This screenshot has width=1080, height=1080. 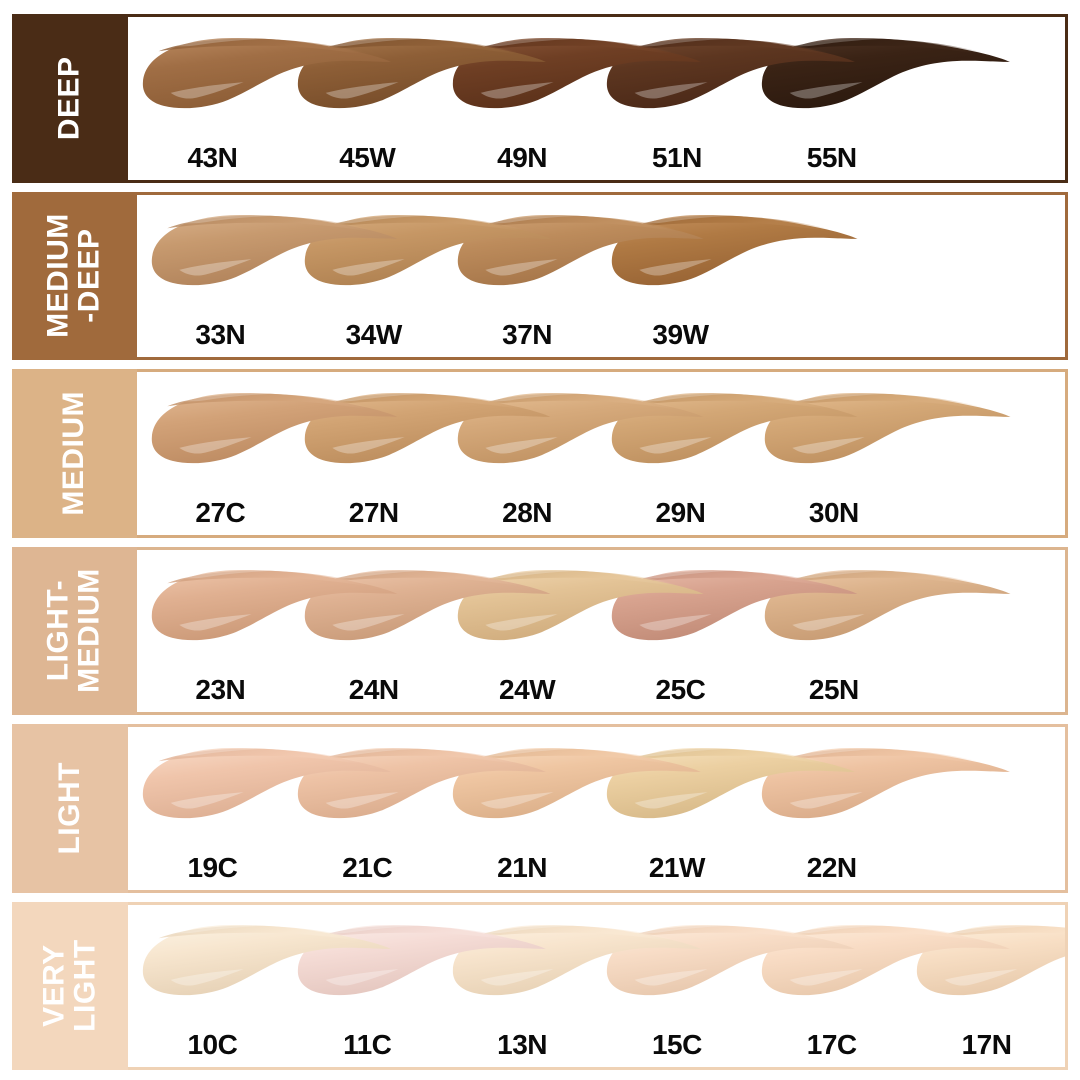 What do you see at coordinates (212, 1044) in the screenshot?
I see `shade-code-label: 10C` at bounding box center [212, 1044].